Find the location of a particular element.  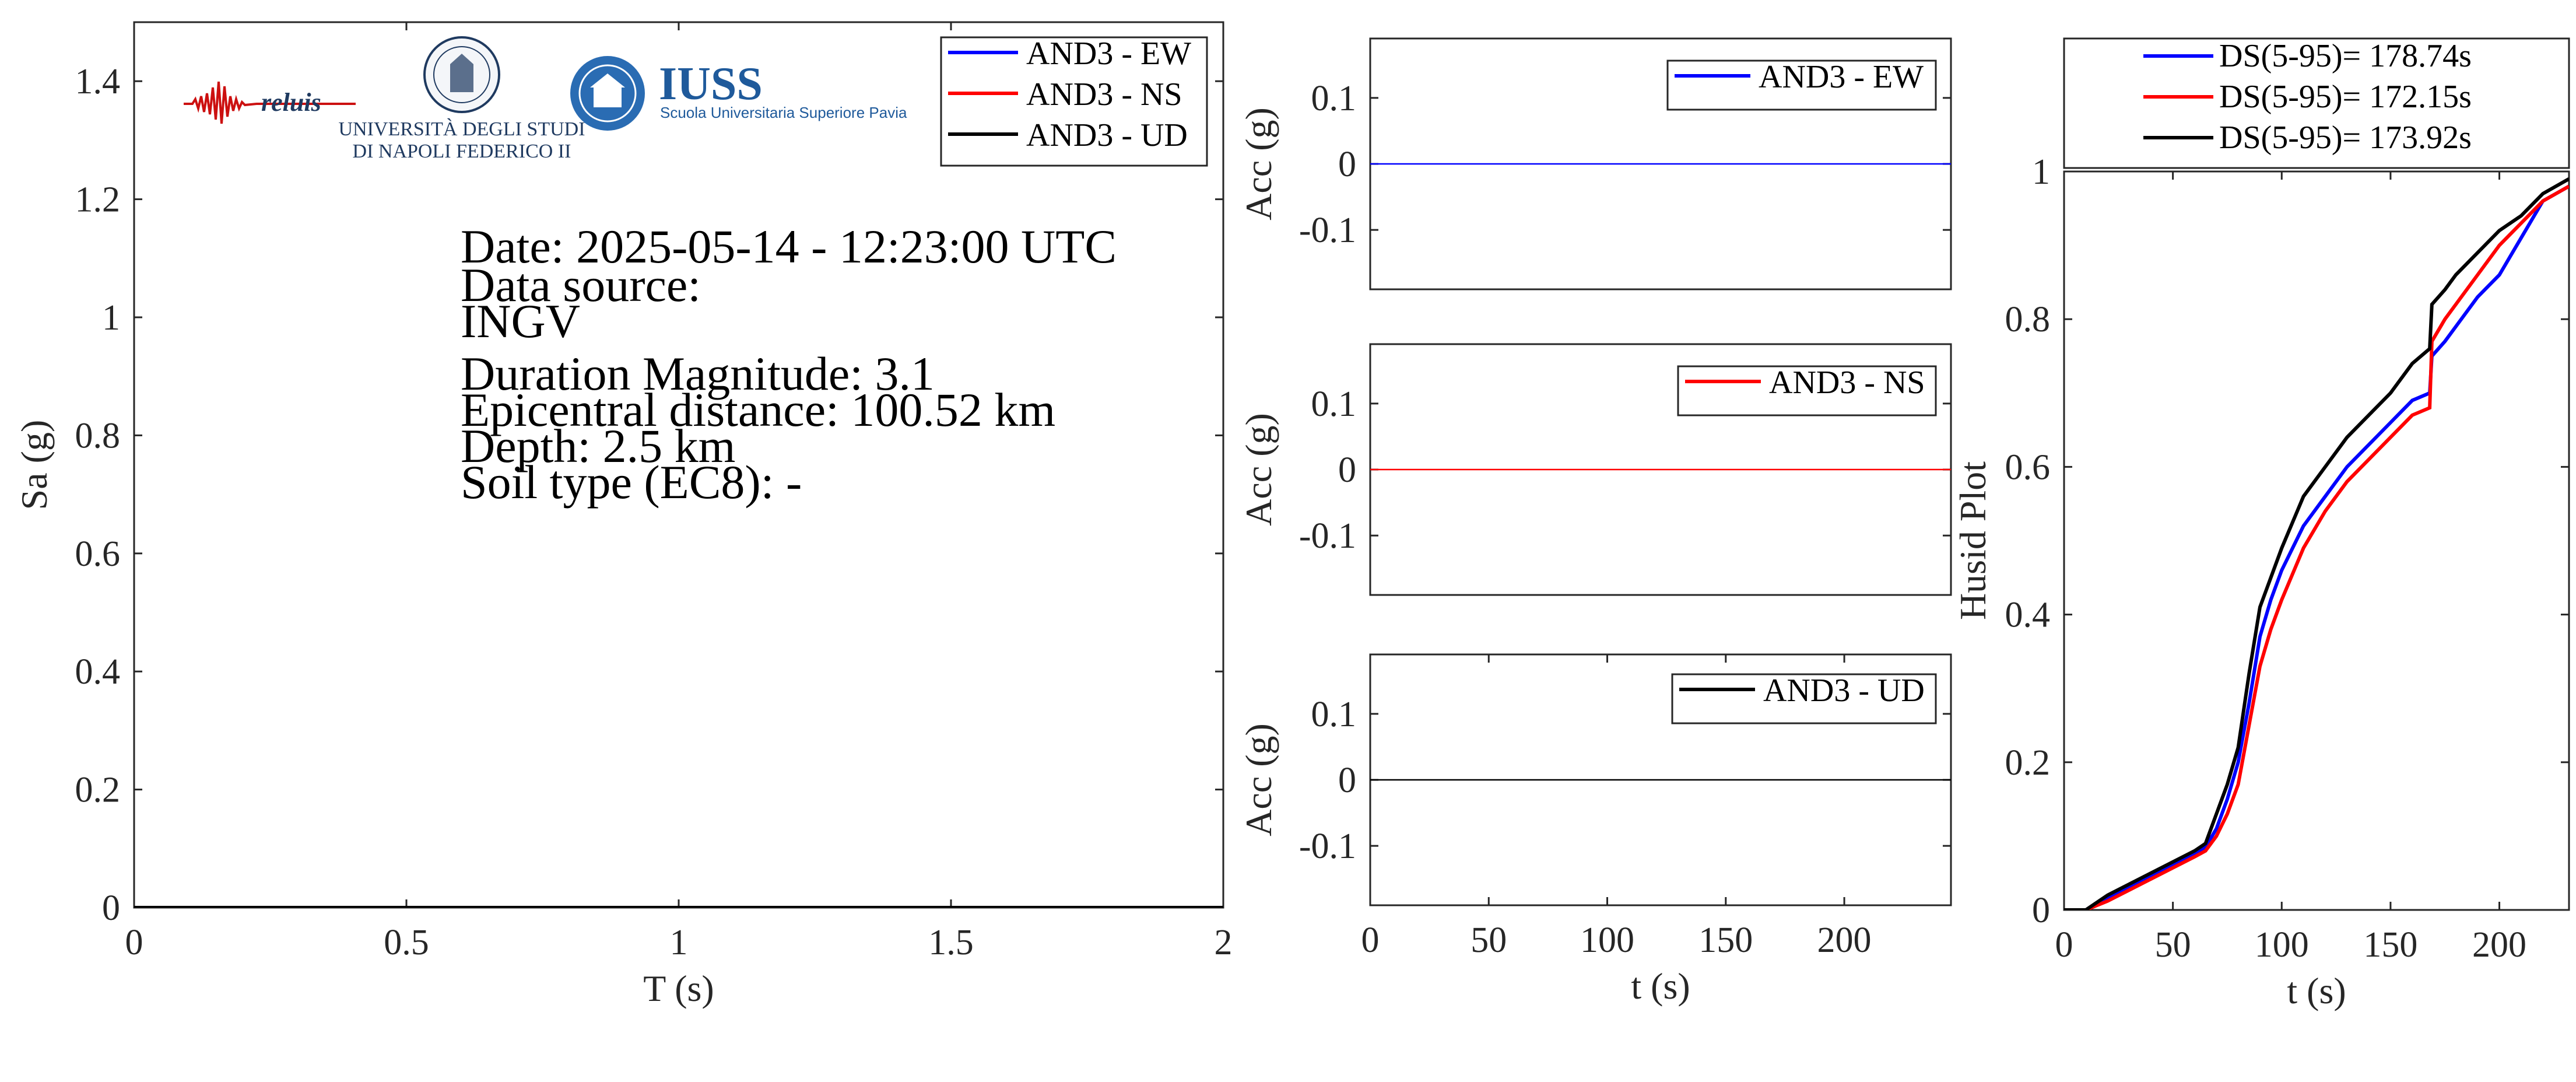

husid-xtick-label: 200 is located at coordinates (2499, 945).